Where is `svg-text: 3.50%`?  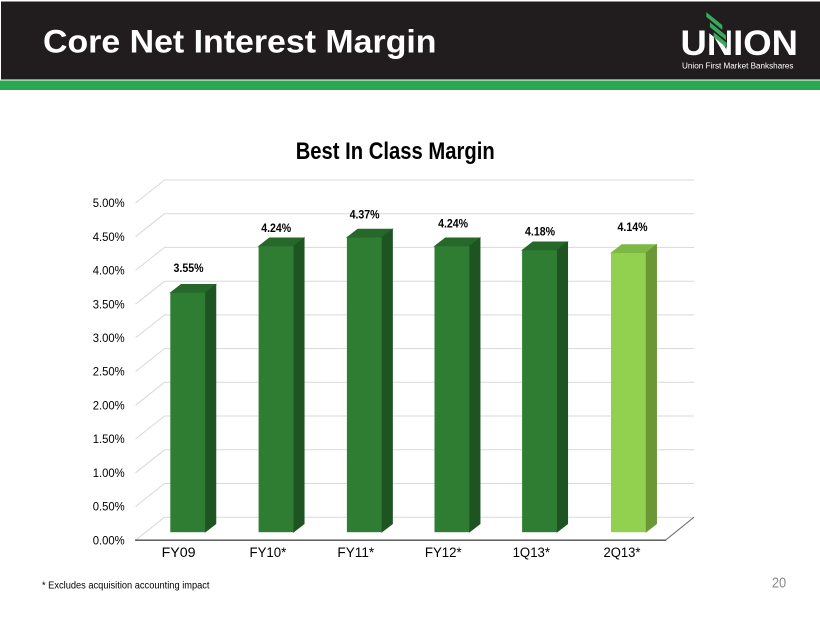
svg-text: 3.50% is located at coordinates (109, 305).